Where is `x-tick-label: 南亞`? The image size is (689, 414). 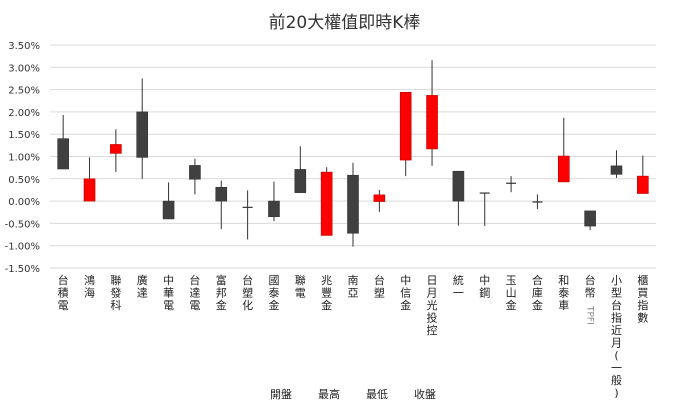 x-tick-label: 南亞 is located at coordinates (353, 287).